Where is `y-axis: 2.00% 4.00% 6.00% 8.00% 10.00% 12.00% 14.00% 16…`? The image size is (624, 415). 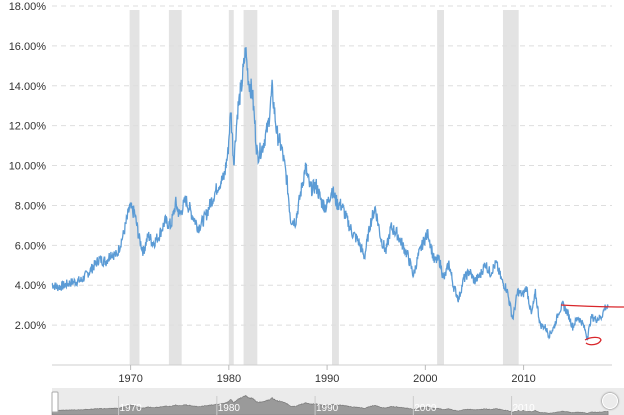
y-axis: 2.00% 4.00% 6.00% 8.00% 10.00% 12.00% 14.00% 16… is located at coordinates (28, 166).